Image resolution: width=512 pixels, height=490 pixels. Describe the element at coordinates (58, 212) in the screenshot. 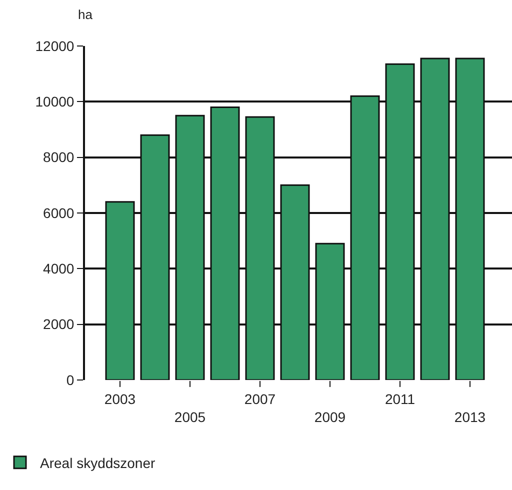

I see `y-tick-label: 6000` at that location.